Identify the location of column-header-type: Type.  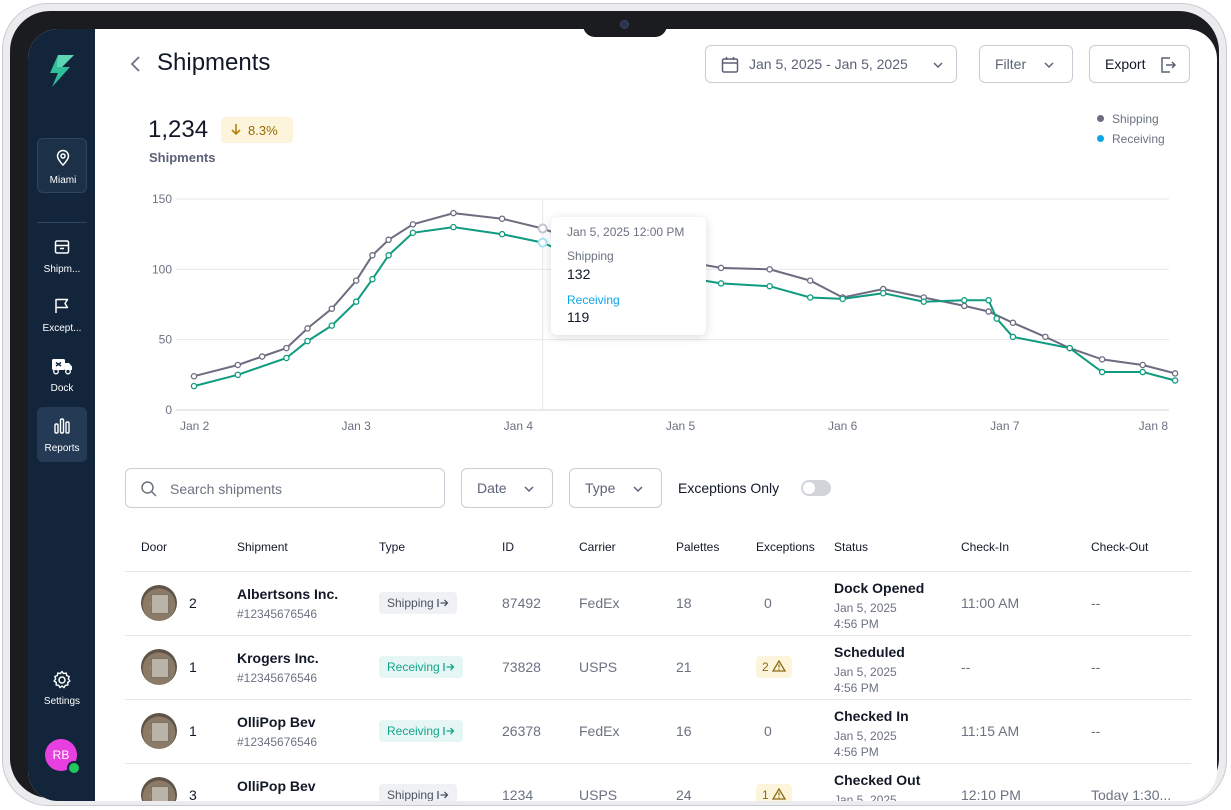
(392, 547).